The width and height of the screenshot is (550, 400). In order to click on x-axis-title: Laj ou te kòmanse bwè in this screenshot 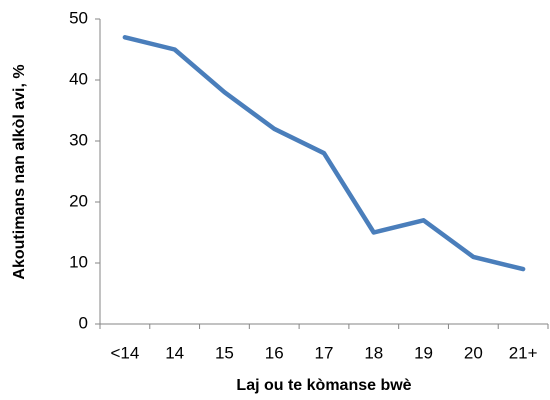, I will do `click(323, 385)`.